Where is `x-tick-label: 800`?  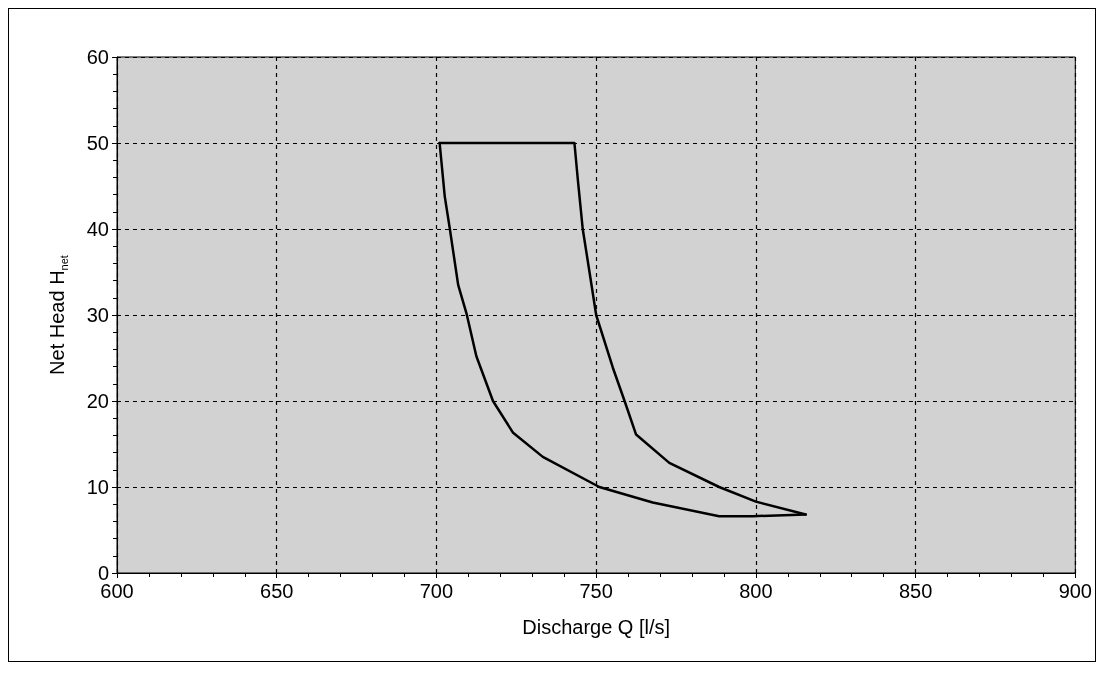 x-tick-label: 800 is located at coordinates (756, 591).